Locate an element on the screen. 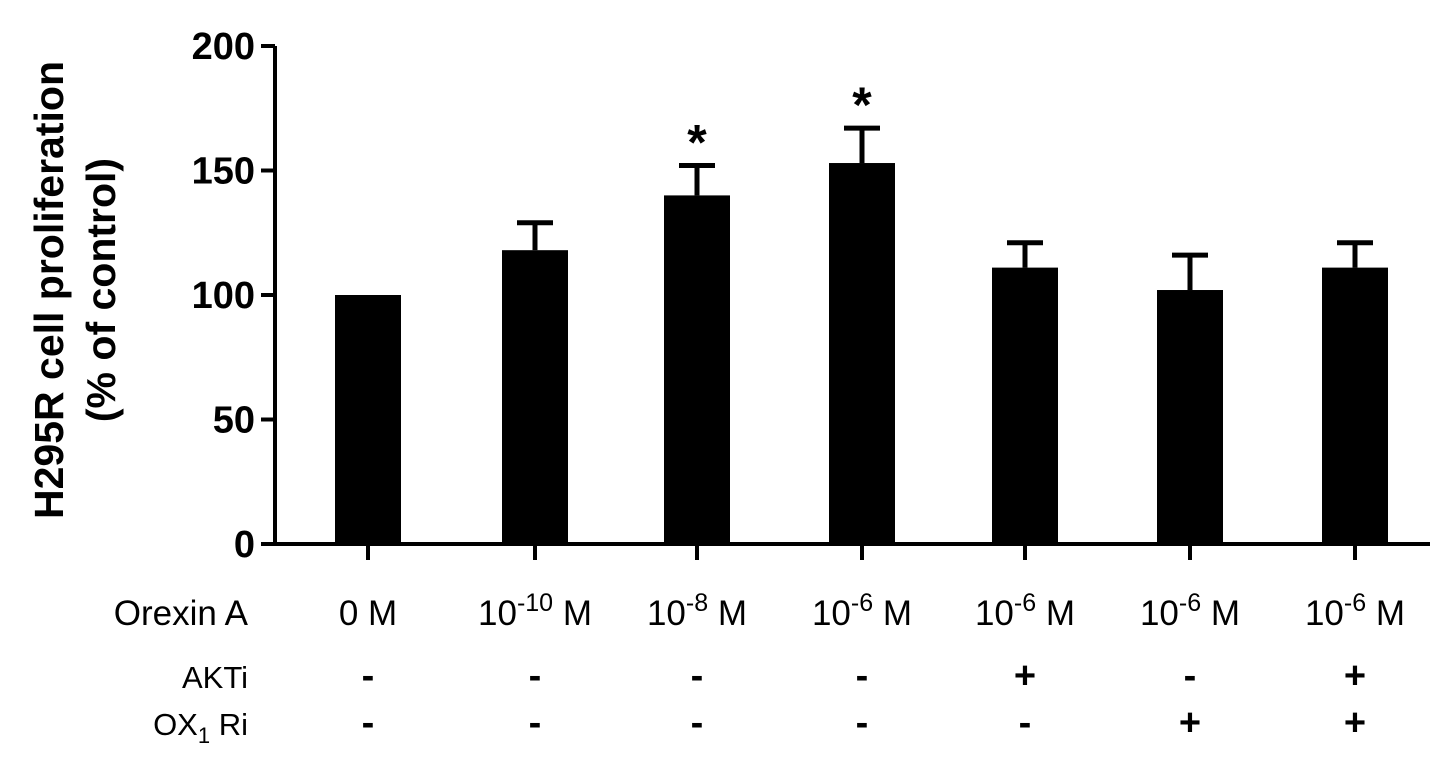  row-label-akti: AKTi is located at coordinates (215, 677).